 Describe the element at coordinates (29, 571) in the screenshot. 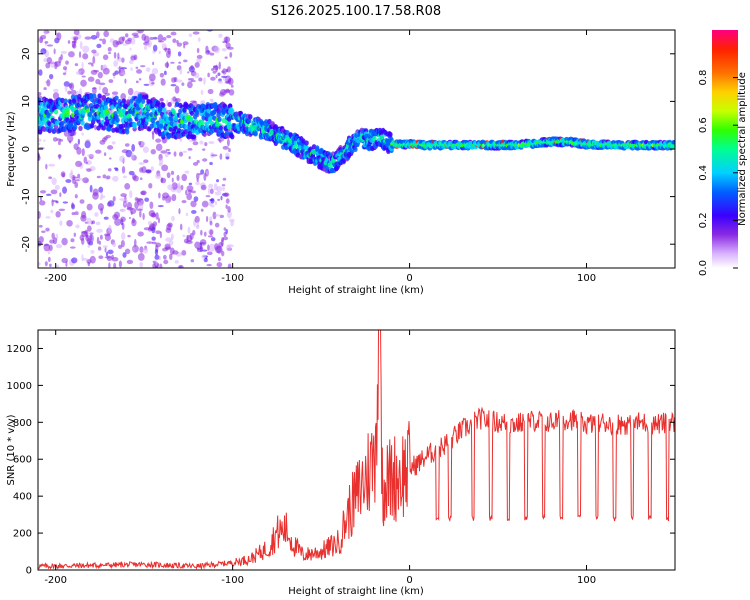

I see `y-tick-label: 0` at that location.